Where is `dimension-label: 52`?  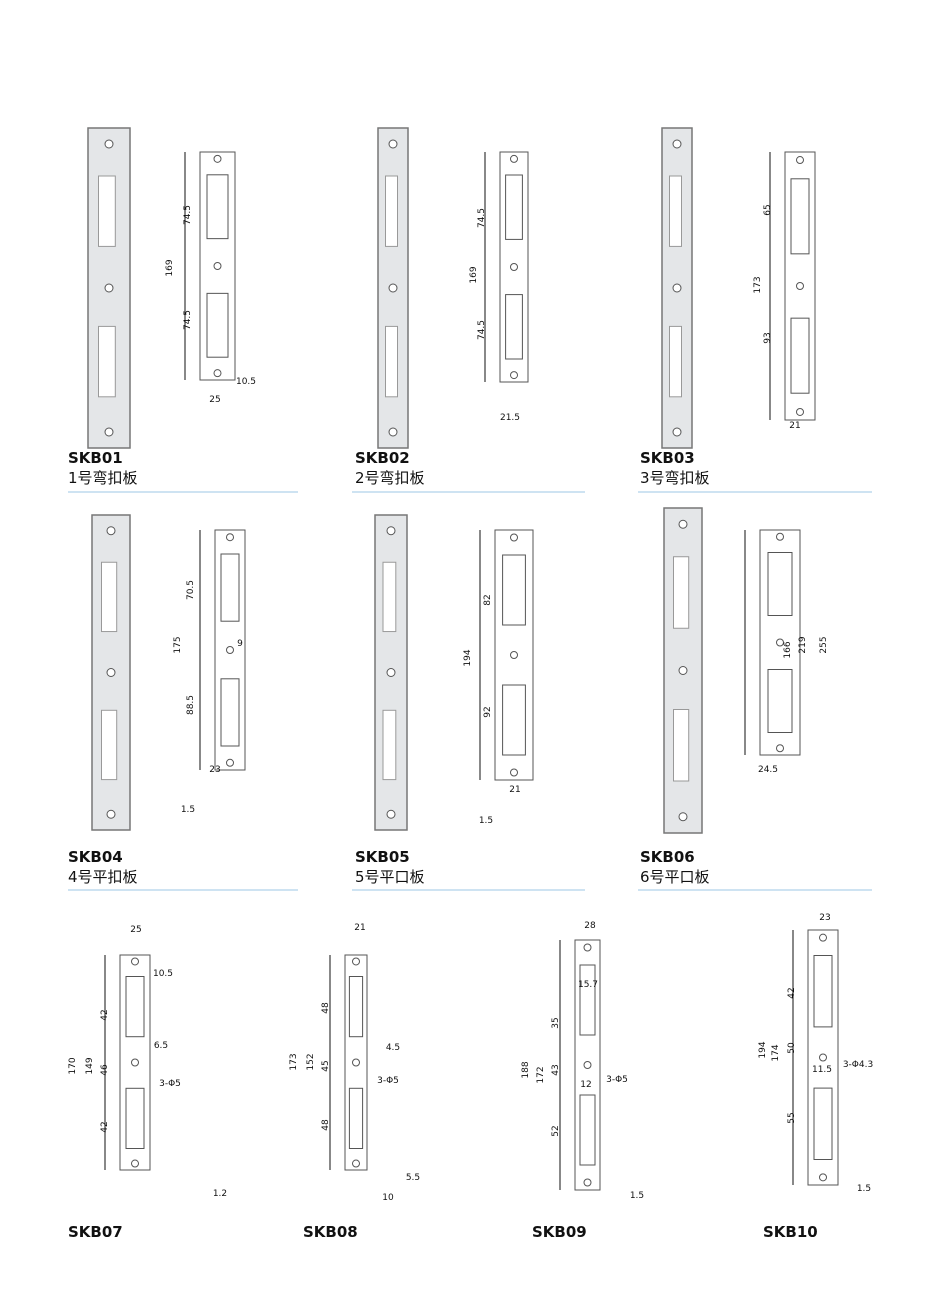 dimension-label: 52 is located at coordinates (556, 1130).